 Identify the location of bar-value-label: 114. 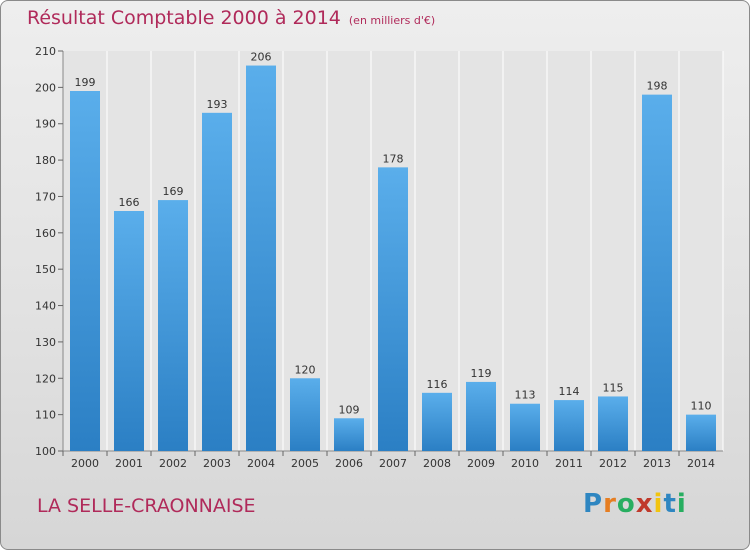
(569, 391).